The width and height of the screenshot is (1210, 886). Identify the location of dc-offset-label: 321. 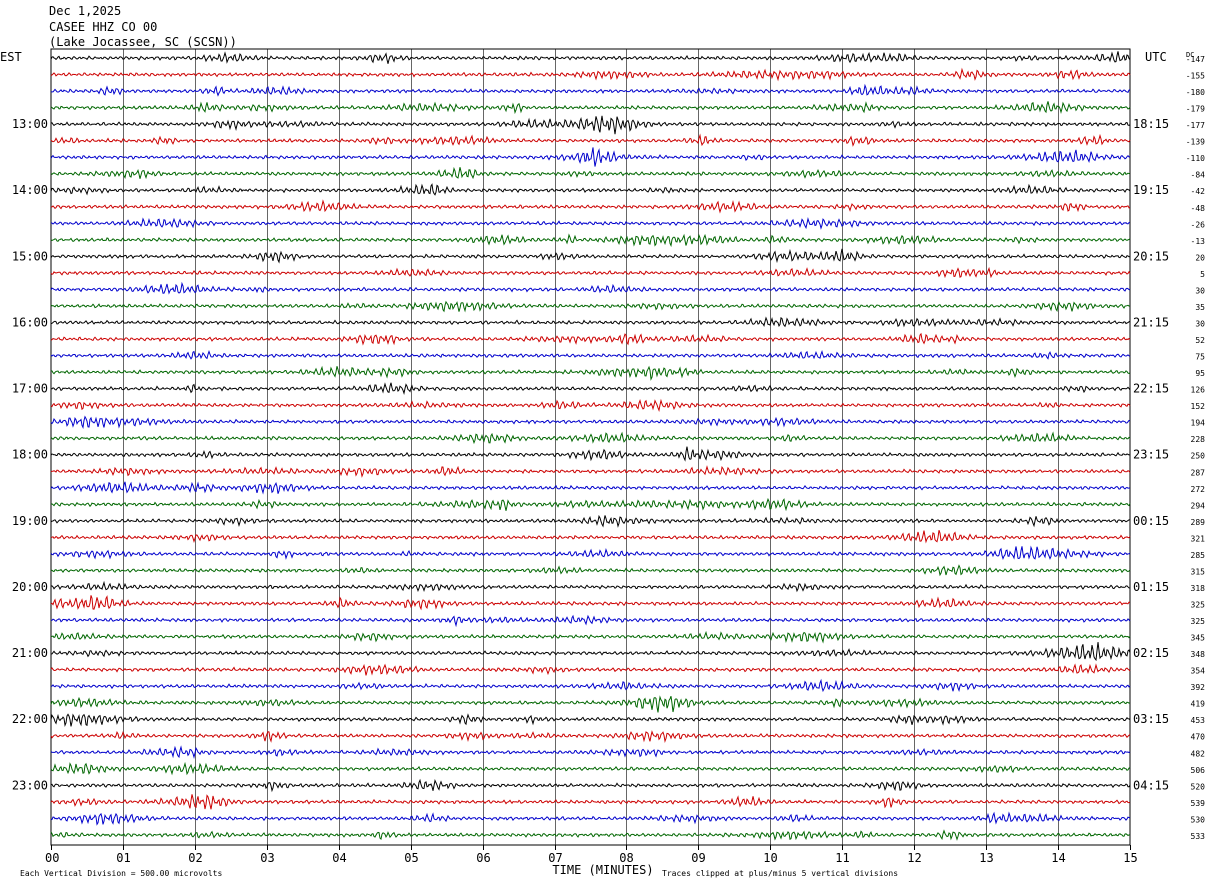
(1198, 538).